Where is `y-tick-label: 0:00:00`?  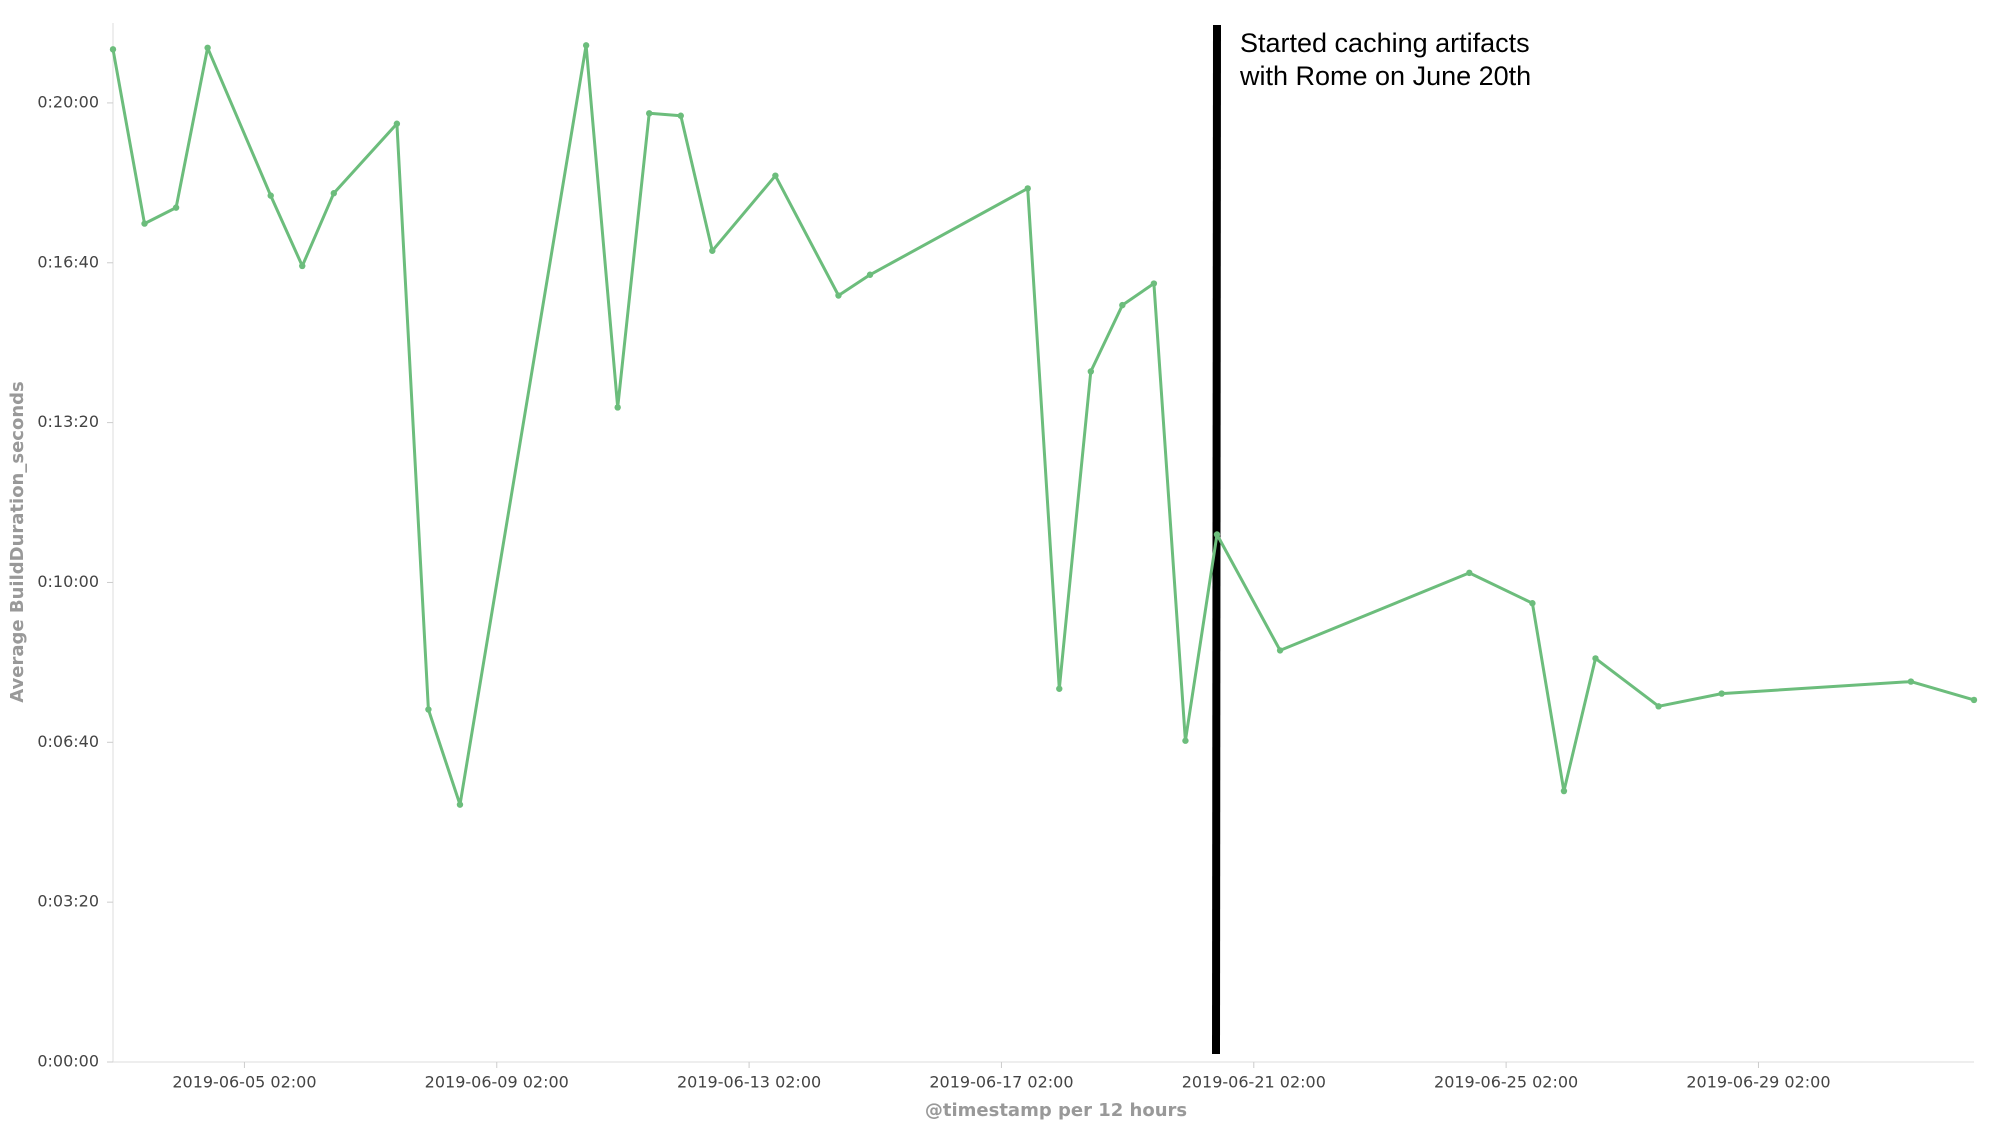
y-tick-label: 0:00:00 is located at coordinates (68, 1061).